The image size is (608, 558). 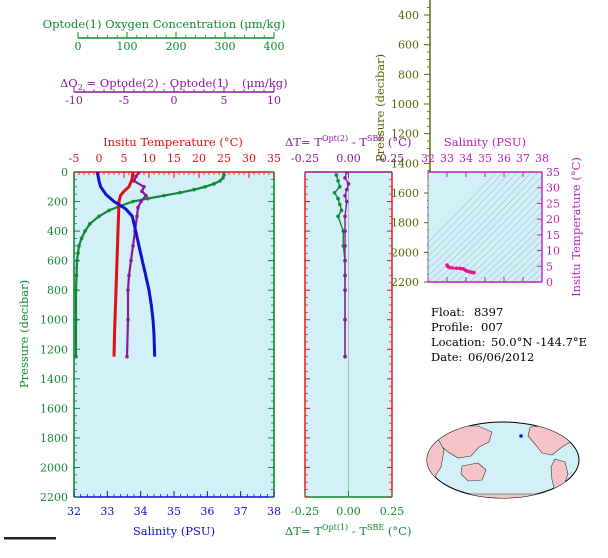 What do you see at coordinates (549, 282) in the screenshot?
I see `ts-y-tick-label: 0` at bounding box center [549, 282].